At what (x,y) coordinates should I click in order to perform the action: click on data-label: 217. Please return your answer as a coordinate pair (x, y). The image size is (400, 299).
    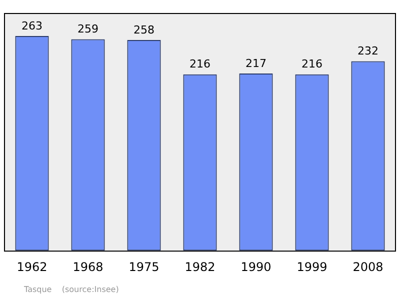
    Looking at the image, I should click on (256, 63).